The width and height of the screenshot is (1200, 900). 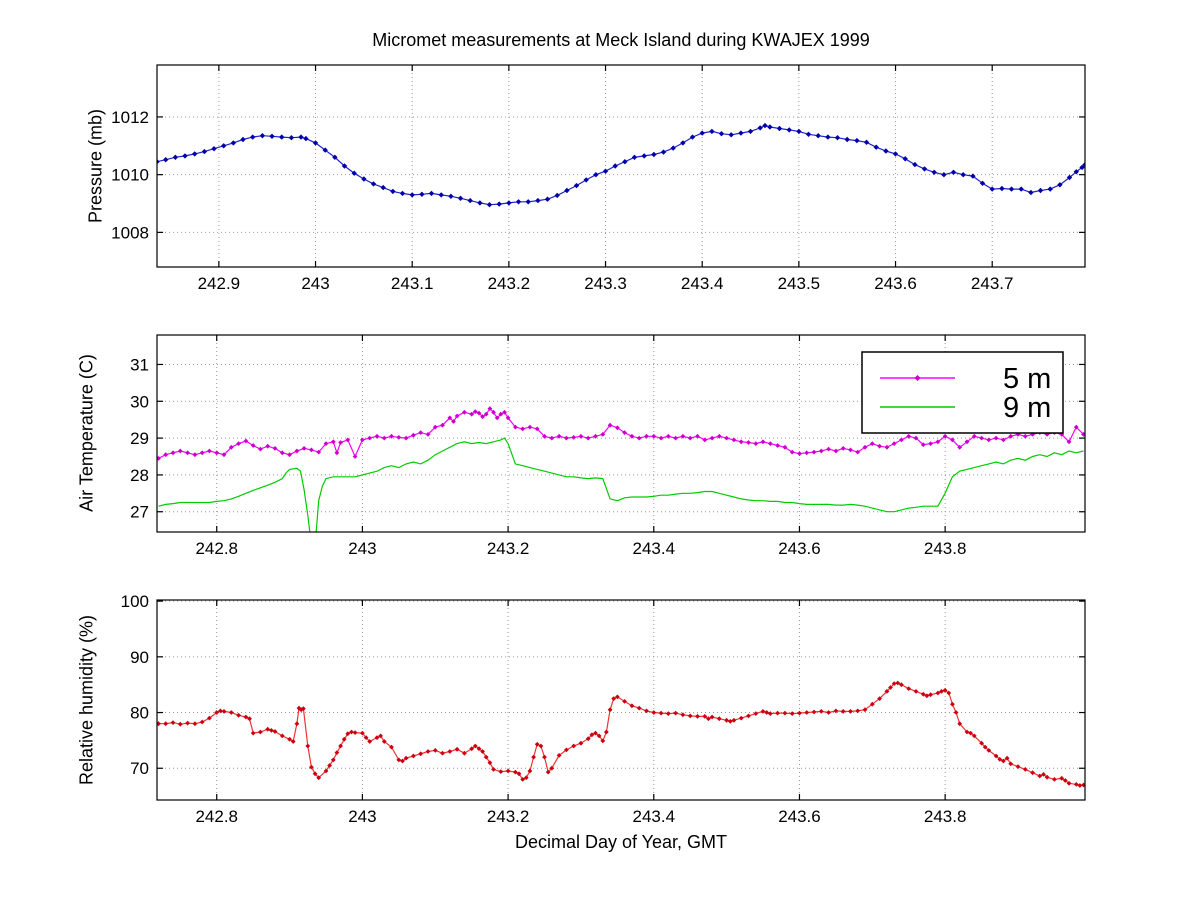 What do you see at coordinates (139, 475) in the screenshot?
I see `y-tick-label: 28` at bounding box center [139, 475].